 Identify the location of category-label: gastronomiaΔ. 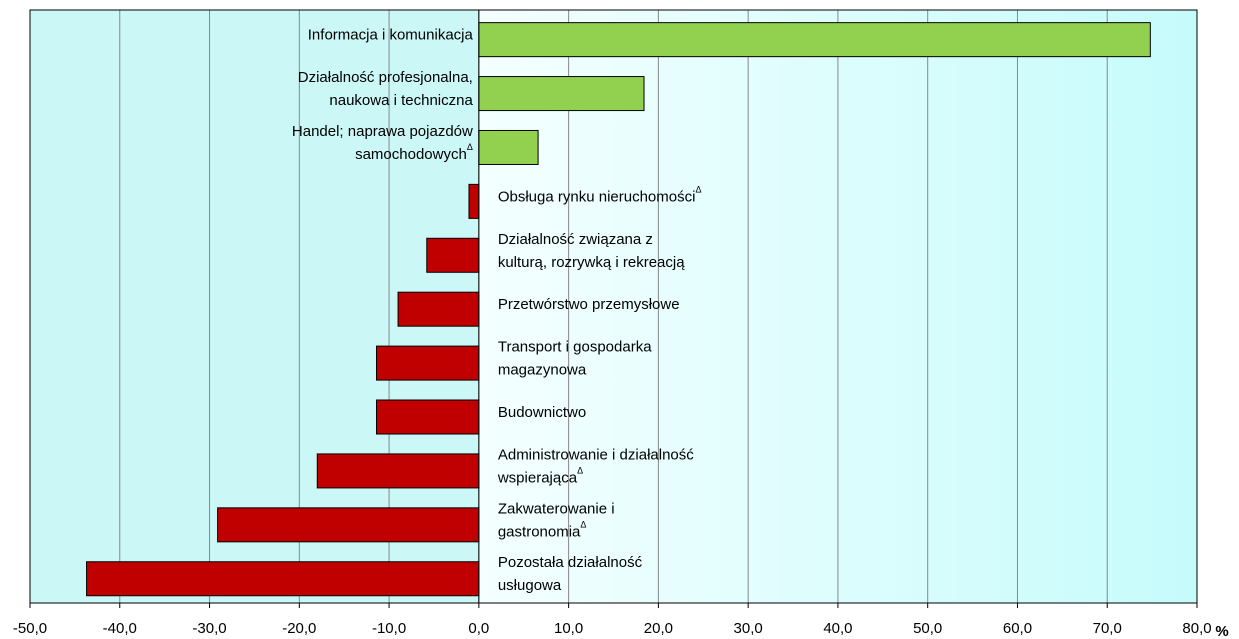
(542, 530).